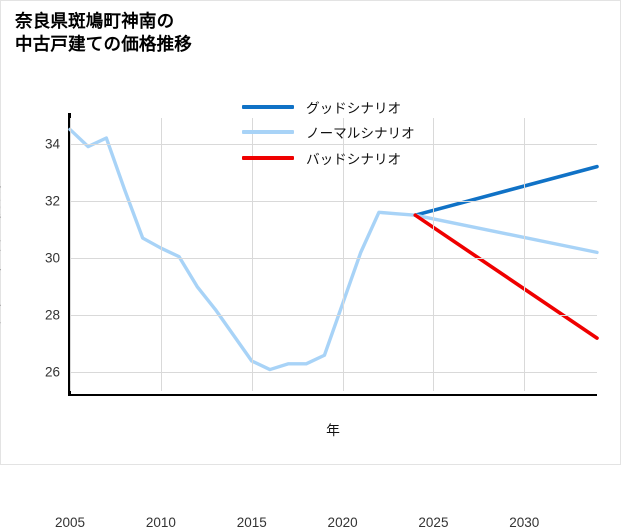  I want to click on x-axis-label: 年, so click(333, 430).